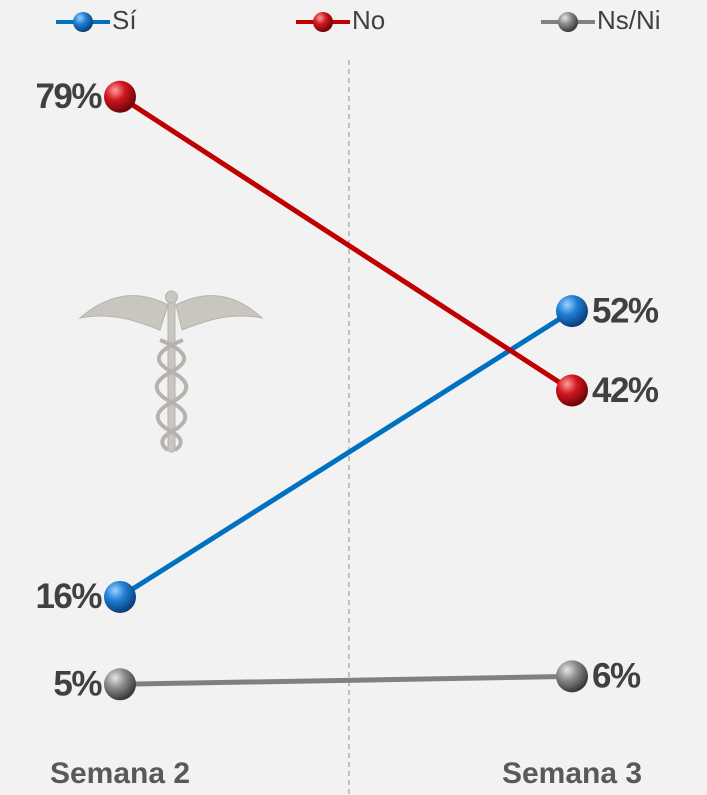 The height and width of the screenshot is (795, 707). I want to click on data-label: 79%, so click(68, 96).